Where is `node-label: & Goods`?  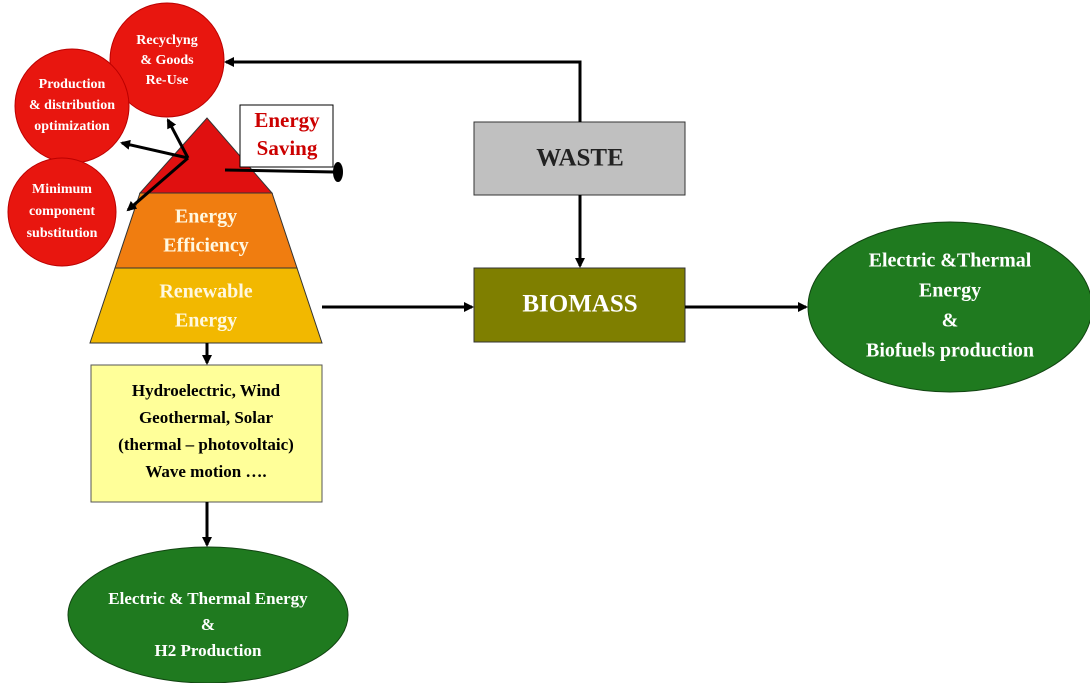
node-label: & Goods is located at coordinates (167, 60).